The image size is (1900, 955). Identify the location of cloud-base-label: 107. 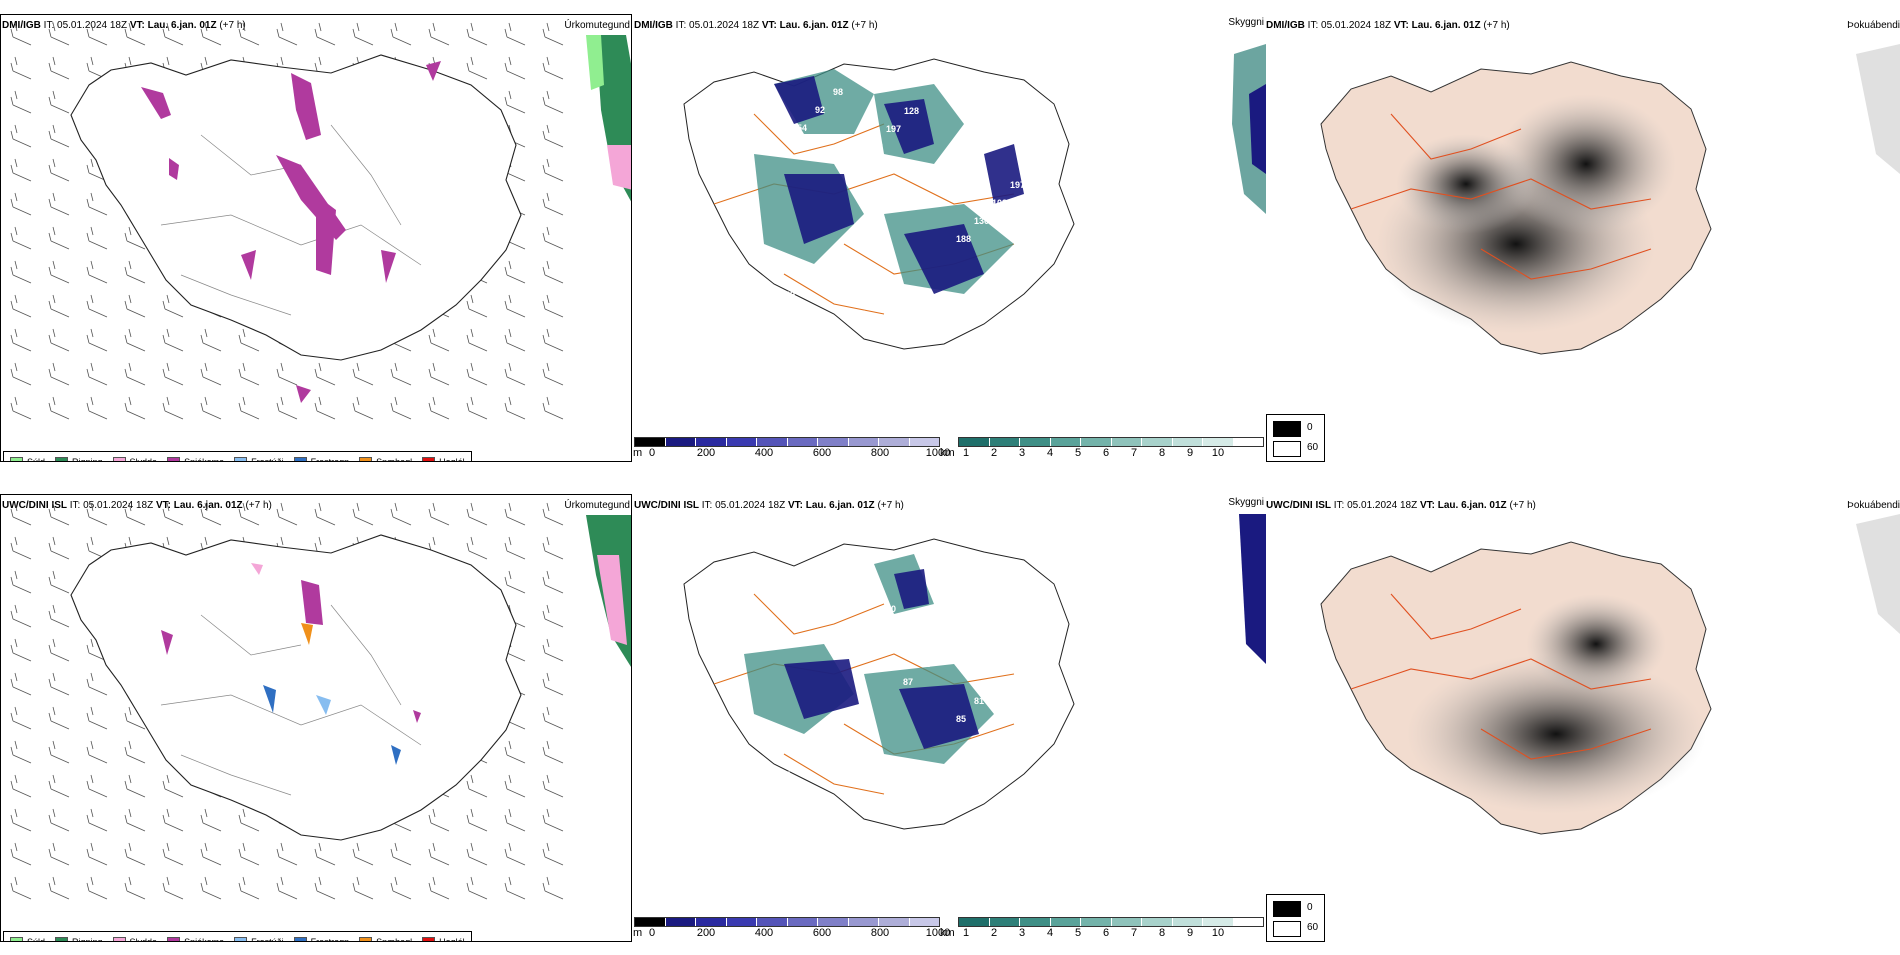
(840, 572).